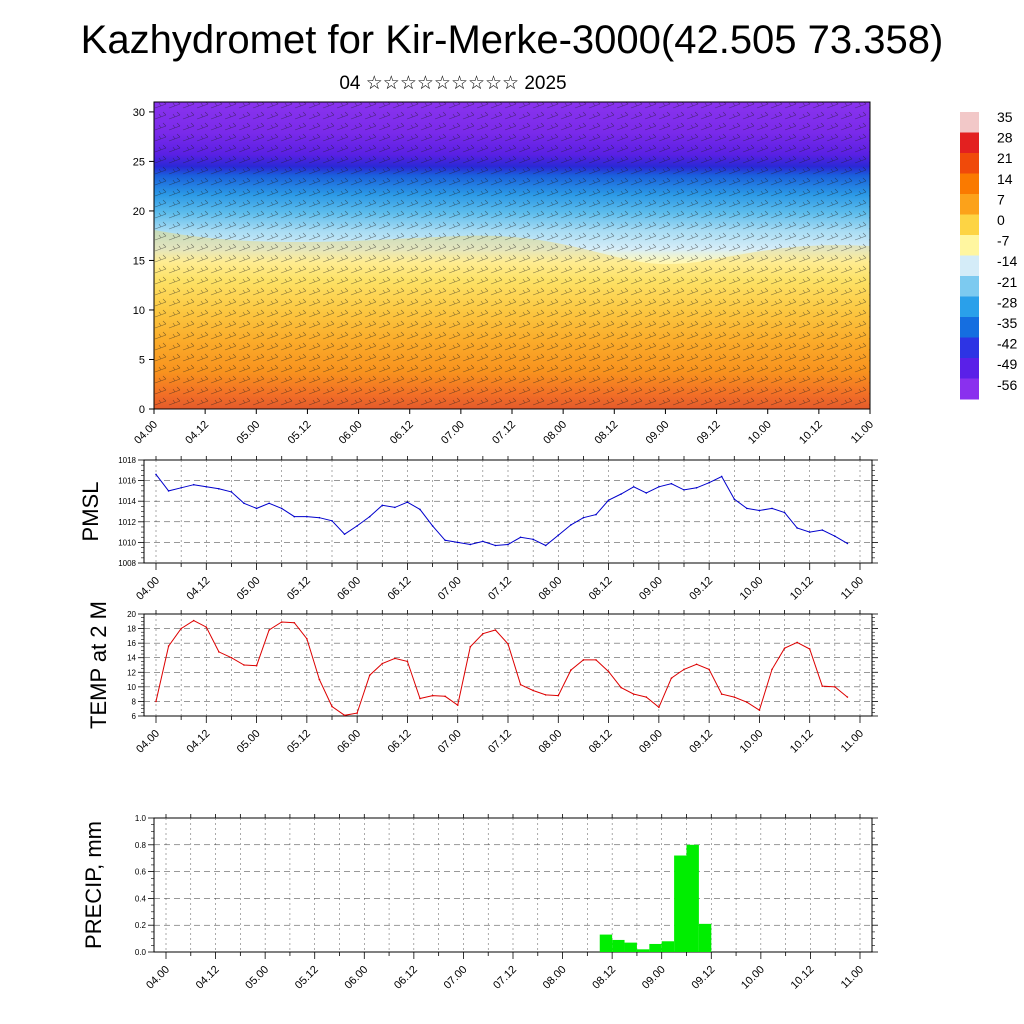 This screenshot has width=1024, height=1024. What do you see at coordinates (606, 943) in the screenshot?
I see `precip-bar` at bounding box center [606, 943].